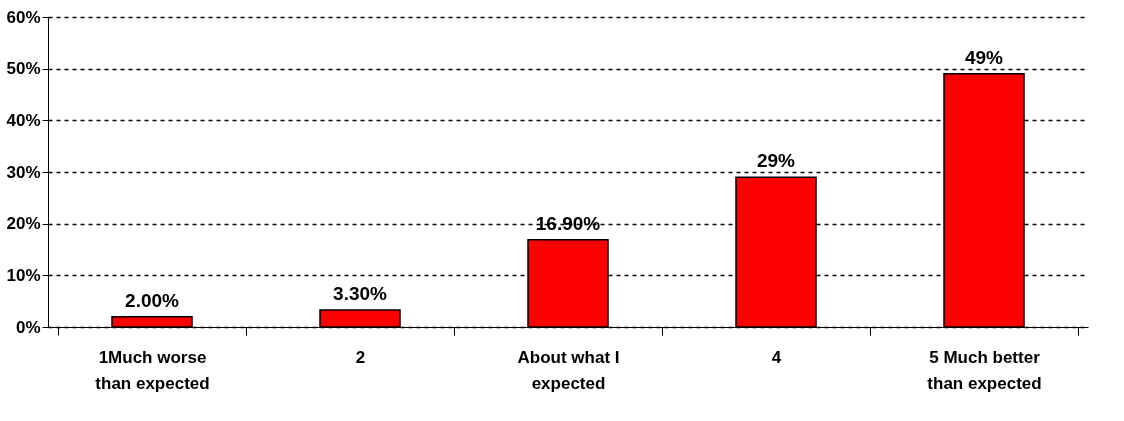  Describe the element at coordinates (23, 69) in the screenshot. I see `y-tick-label: 50%` at that location.